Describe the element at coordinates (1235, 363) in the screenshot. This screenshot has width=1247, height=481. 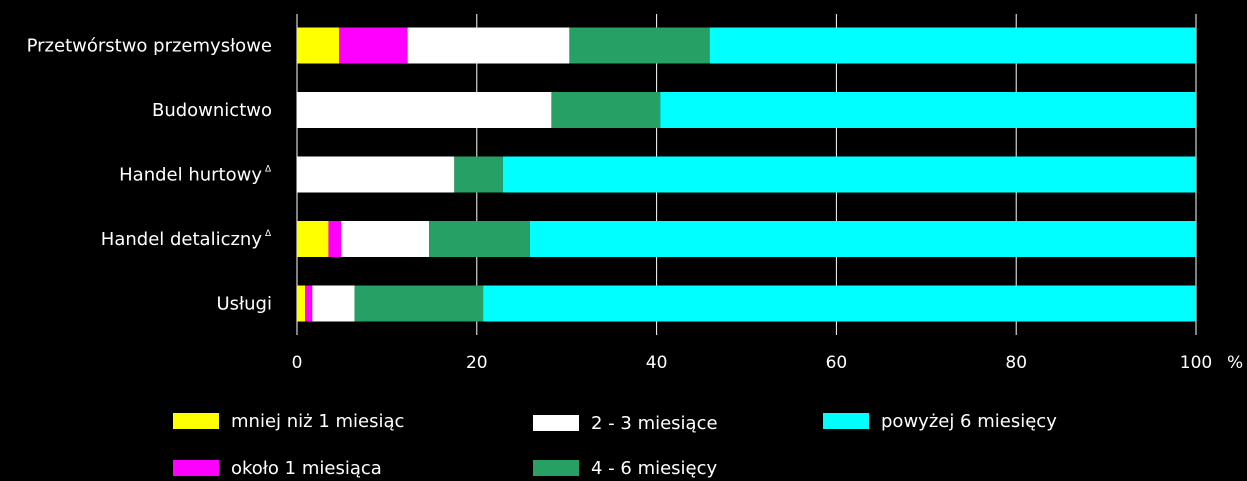
I see `x-axis-unit: %` at that location.